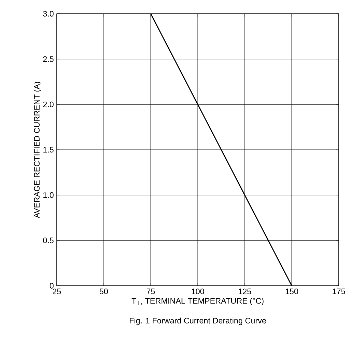  What do you see at coordinates (49, 150) in the screenshot?
I see `y-tick-label: 1.5` at bounding box center [49, 150].